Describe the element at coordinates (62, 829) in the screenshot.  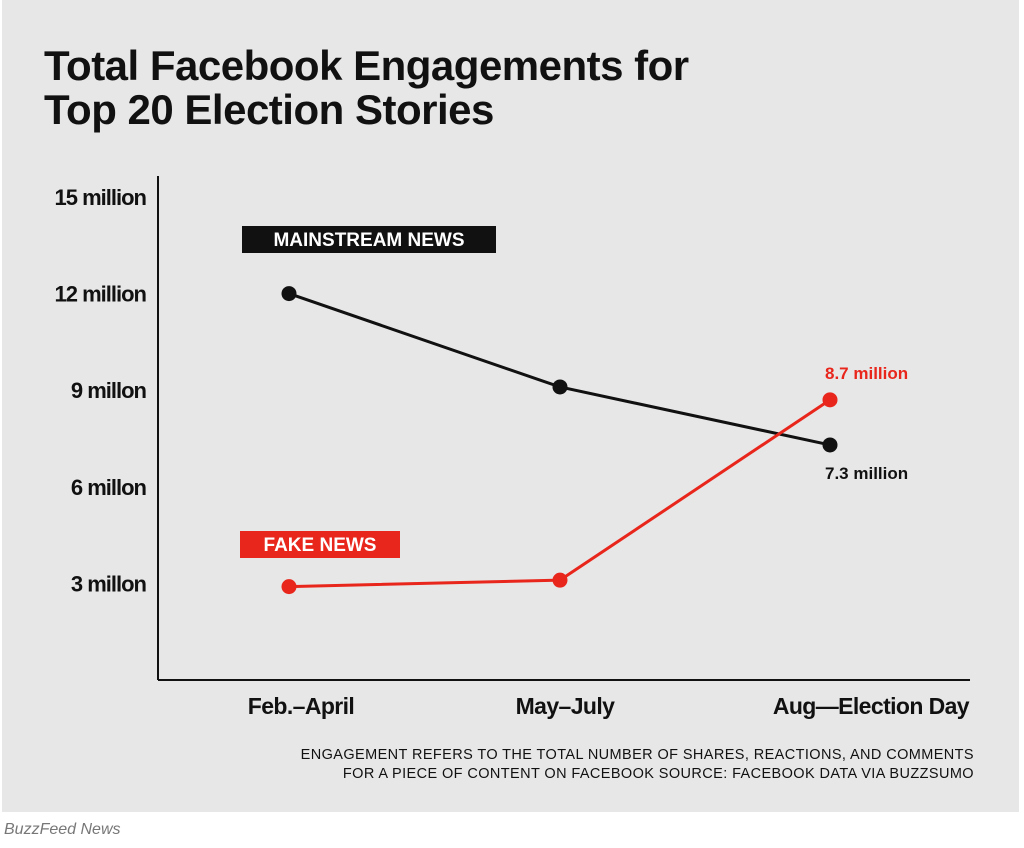
I see `source-credit: BuzzFeed News` at that location.